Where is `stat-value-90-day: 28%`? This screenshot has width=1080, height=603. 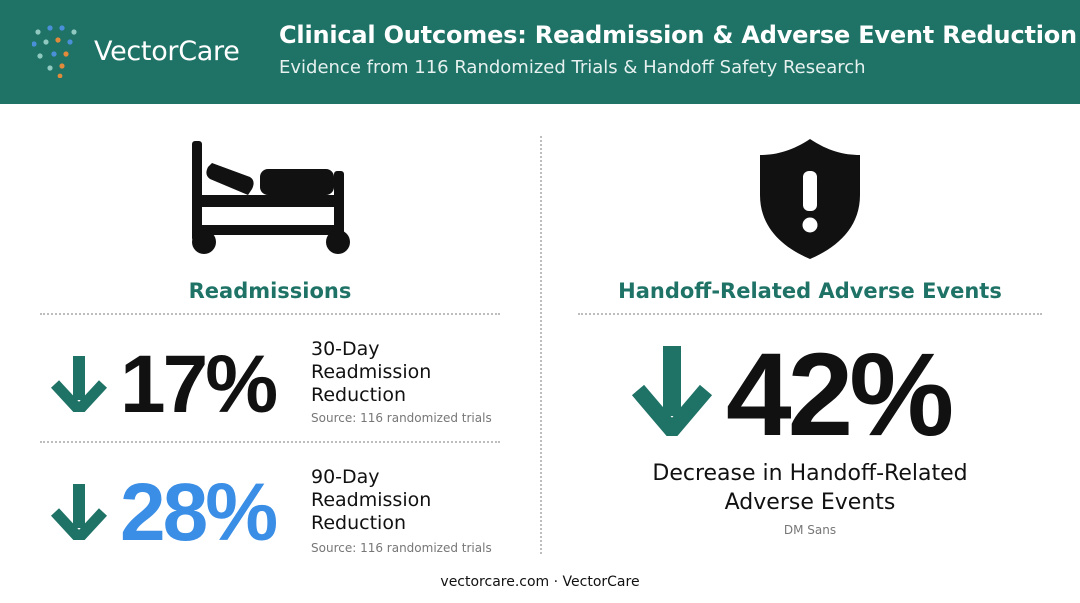
stat-value-90-day: 28% is located at coordinates (199, 512).